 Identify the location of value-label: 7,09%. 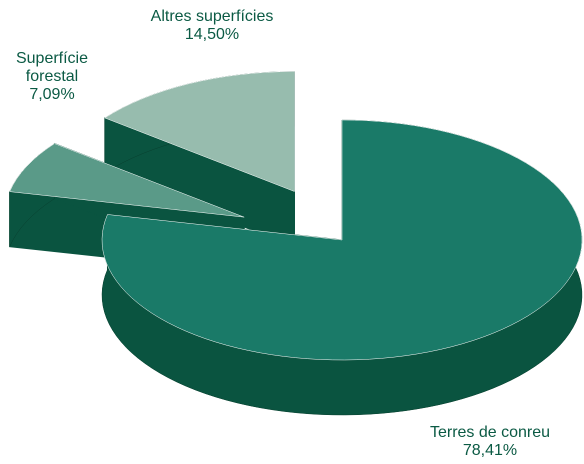
(52, 94).